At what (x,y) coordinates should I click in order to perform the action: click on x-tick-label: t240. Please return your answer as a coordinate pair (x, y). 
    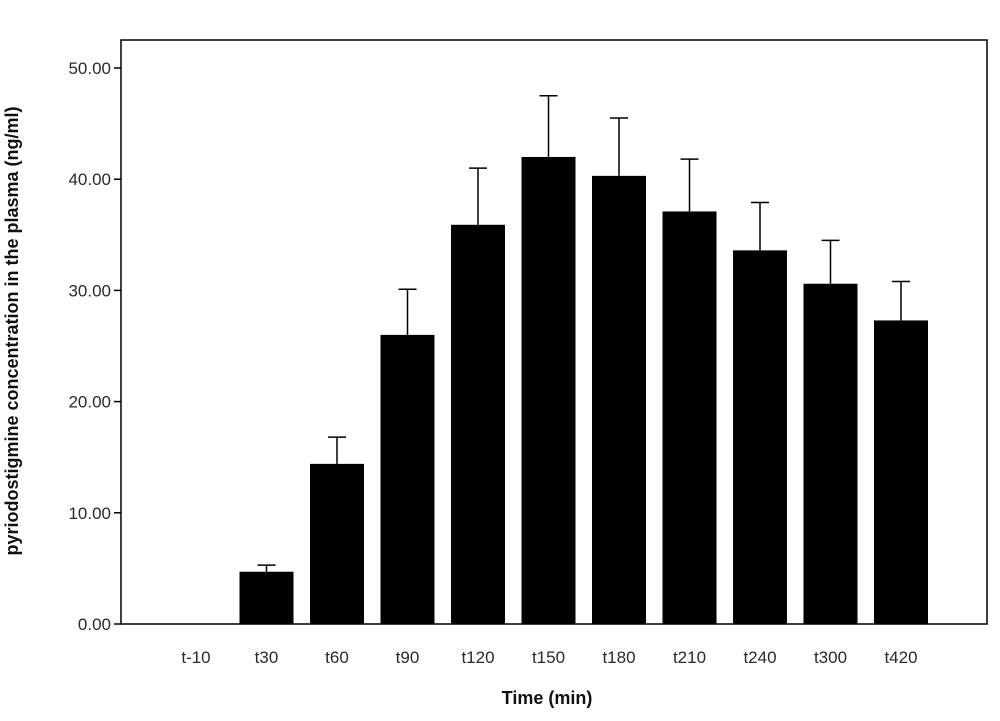
    Looking at the image, I should click on (759, 657).